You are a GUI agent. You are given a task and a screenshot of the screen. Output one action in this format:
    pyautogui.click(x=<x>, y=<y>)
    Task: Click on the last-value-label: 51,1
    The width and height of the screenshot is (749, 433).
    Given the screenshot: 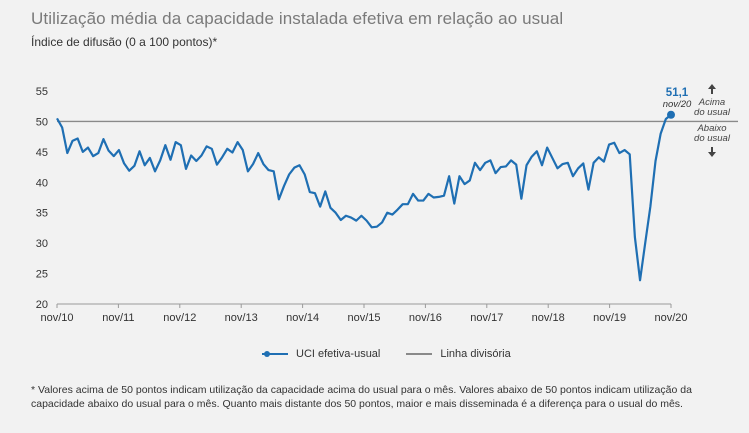 What is the action you would take?
    pyautogui.click(x=677, y=93)
    